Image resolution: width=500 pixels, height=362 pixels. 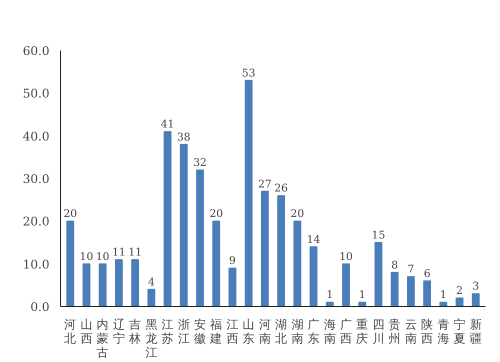 What do you see at coordinates (394, 332) in the screenshot?
I see `x-tick-label: 贵州` at bounding box center [394, 332].